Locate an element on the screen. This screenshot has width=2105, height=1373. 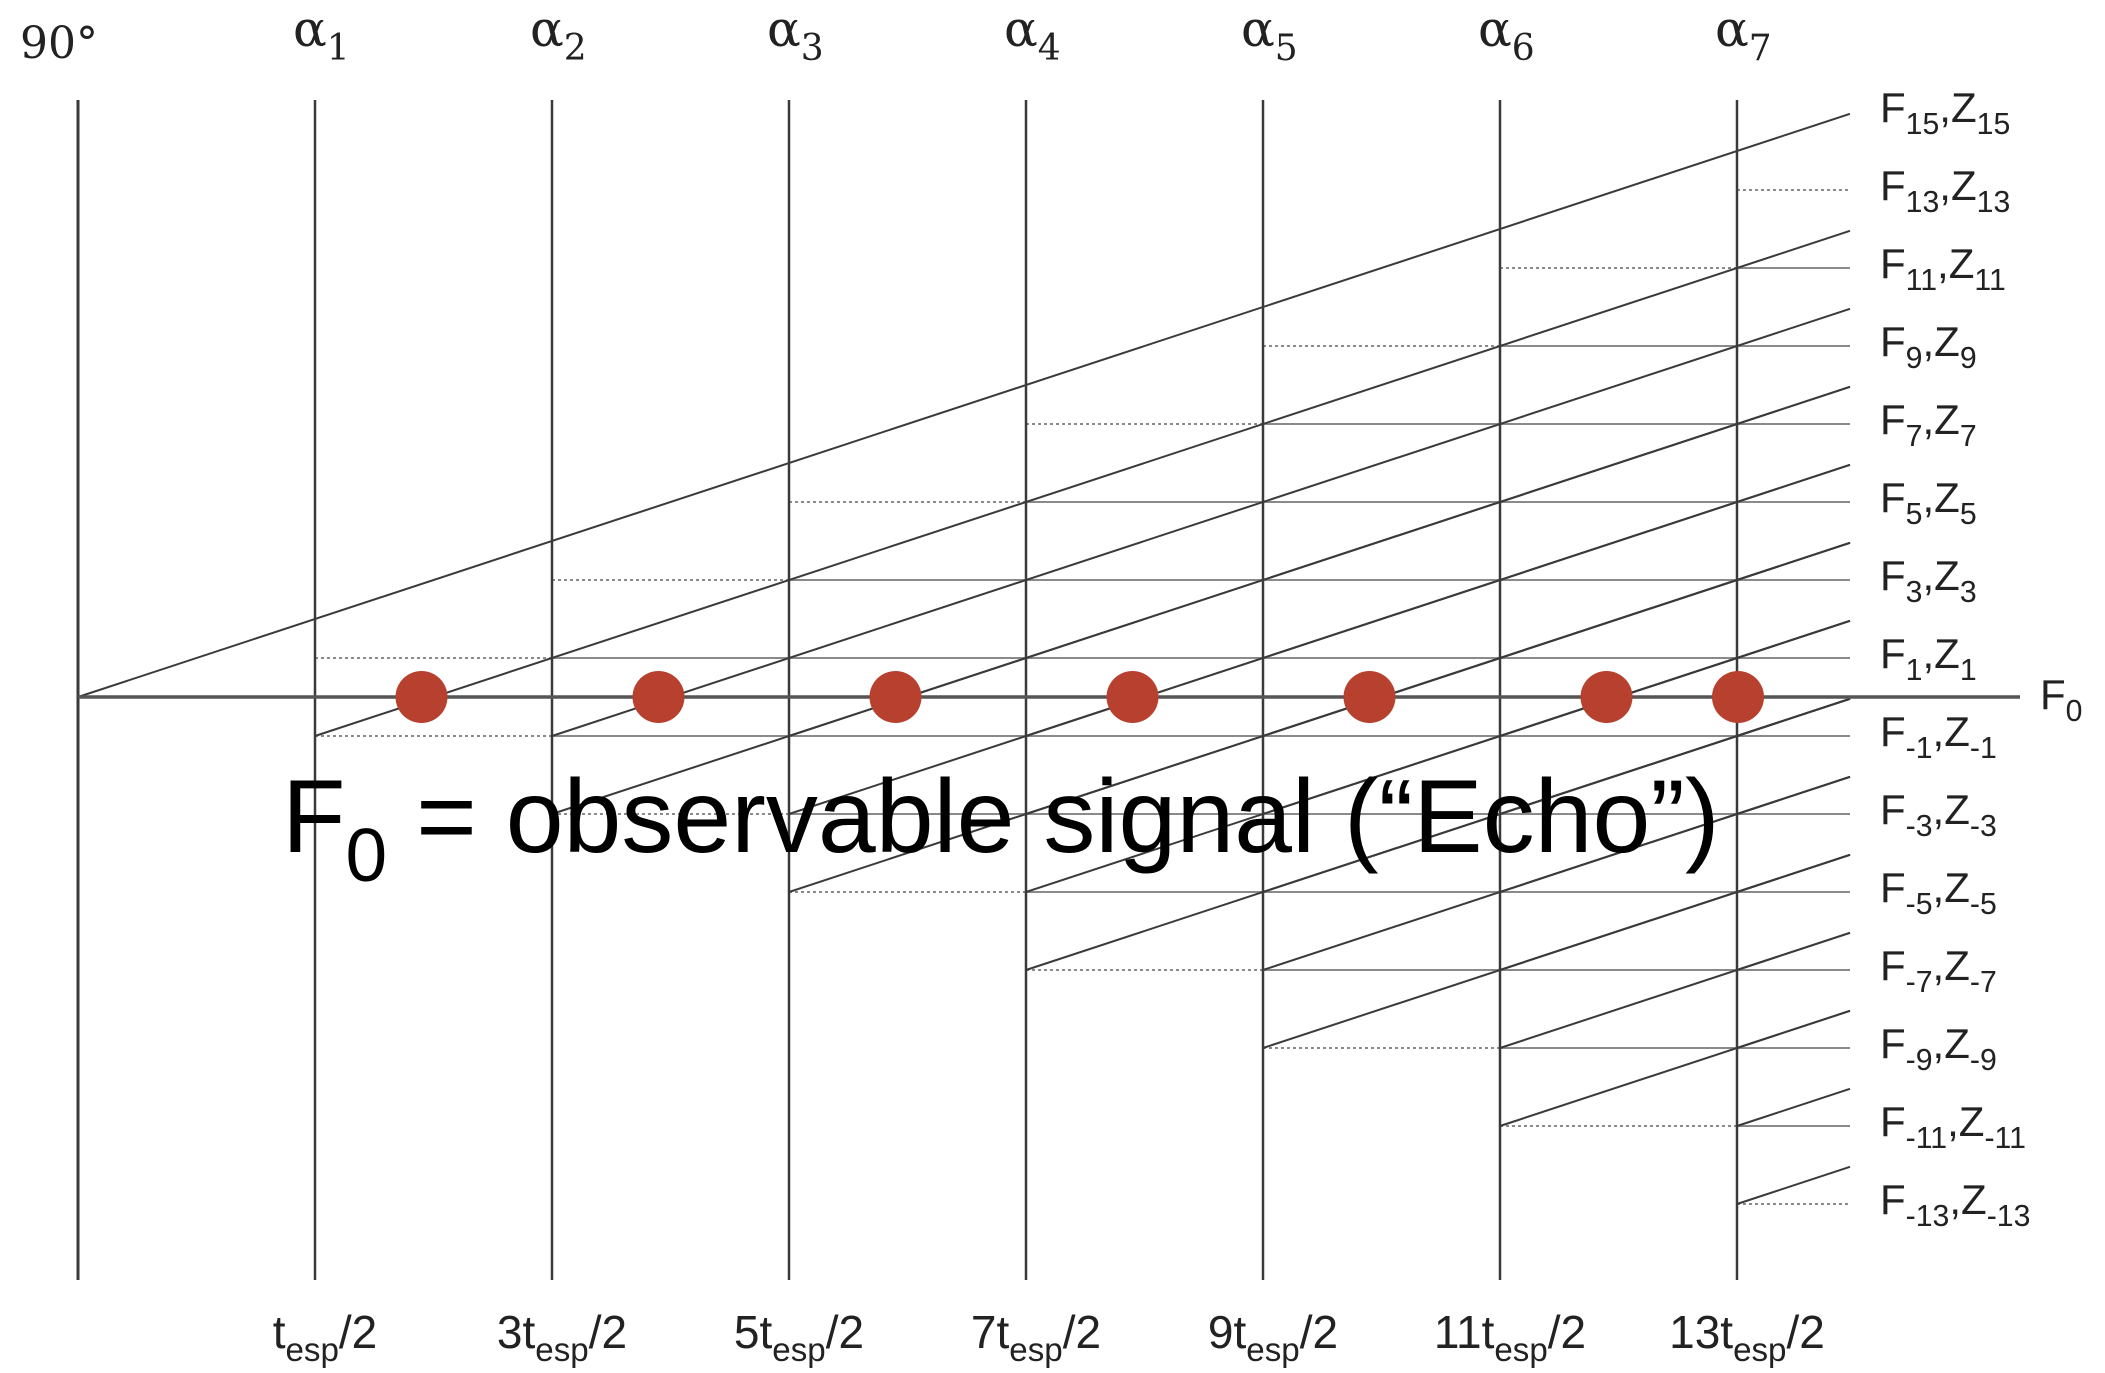
text-span: 5t is located at coordinates (753, 1332).